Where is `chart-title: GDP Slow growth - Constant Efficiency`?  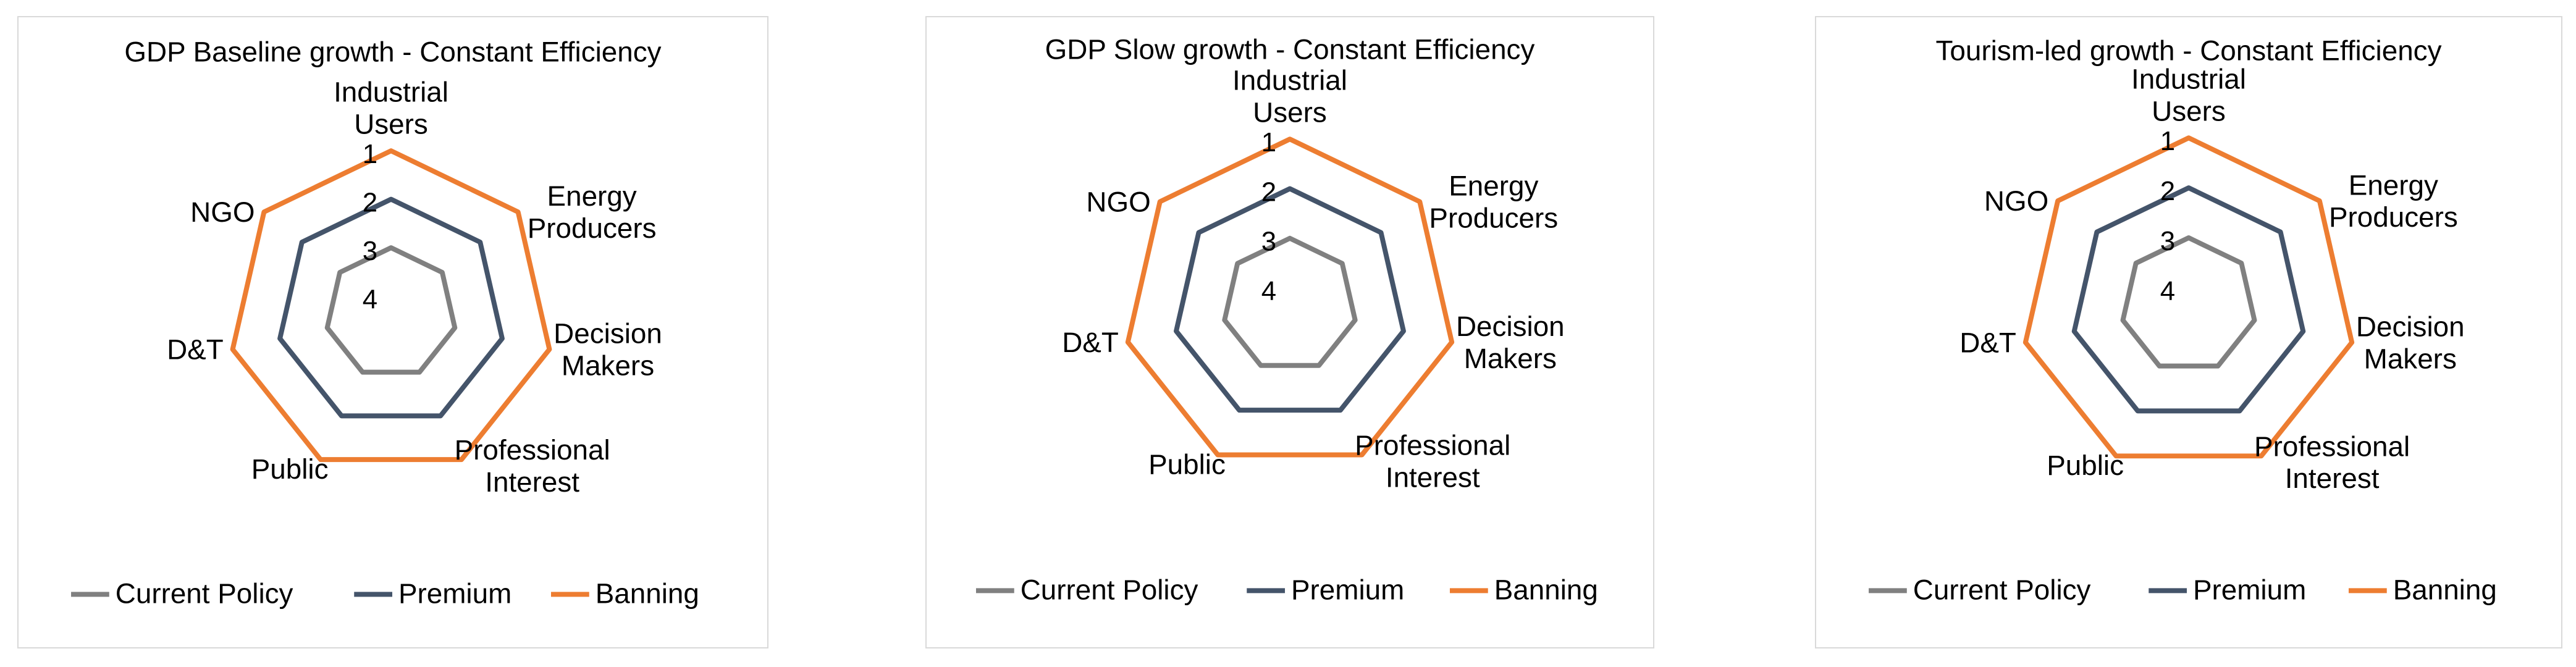 chart-title: GDP Slow growth - Constant Efficiency is located at coordinates (1290, 49).